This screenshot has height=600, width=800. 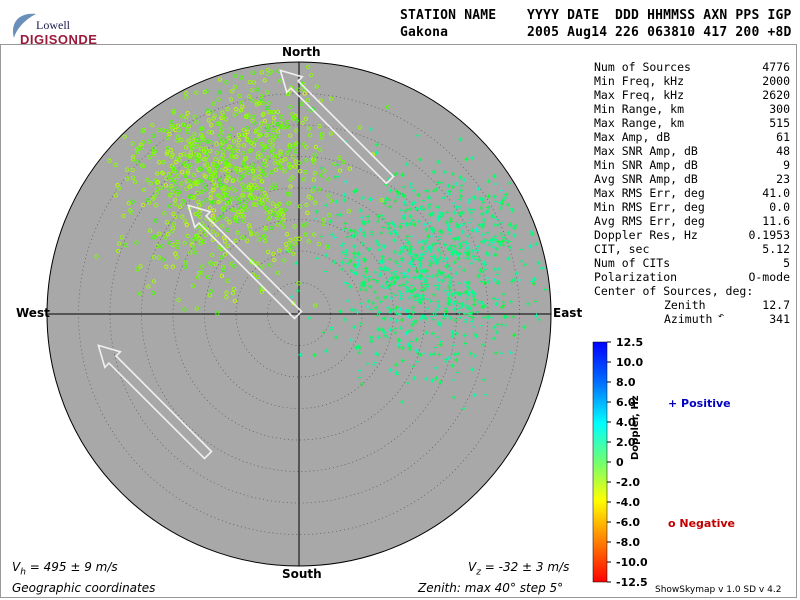 I want to click on colorbar-tick-label: -4.0, so click(x=628, y=502).